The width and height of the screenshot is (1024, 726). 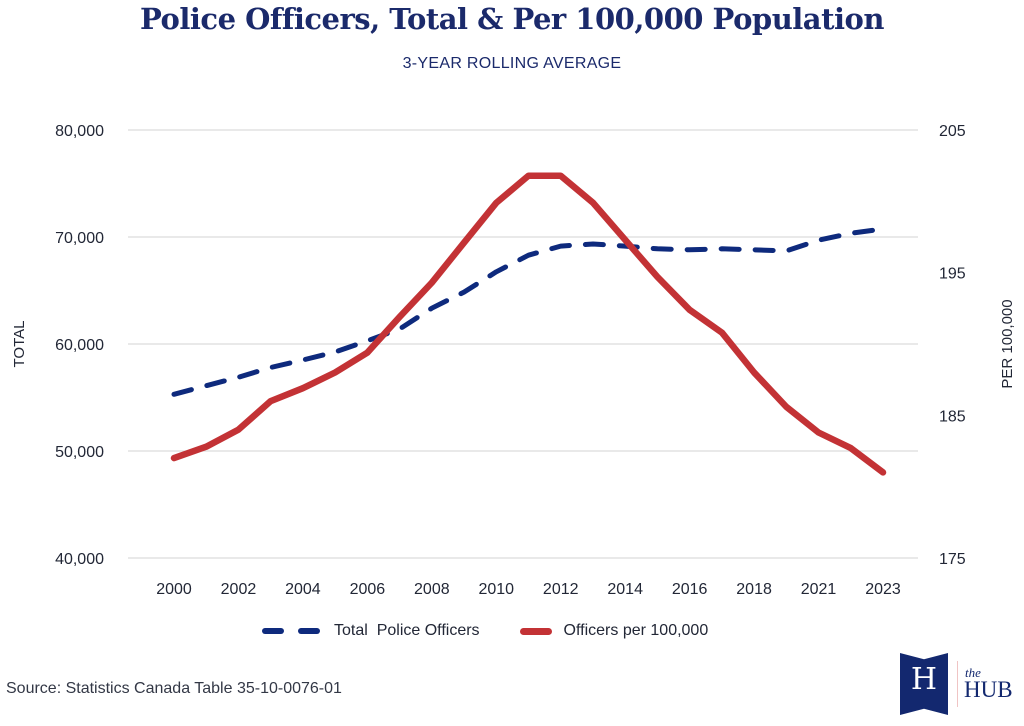 What do you see at coordinates (561, 589) in the screenshot?
I see `x-tick: 2012` at bounding box center [561, 589].